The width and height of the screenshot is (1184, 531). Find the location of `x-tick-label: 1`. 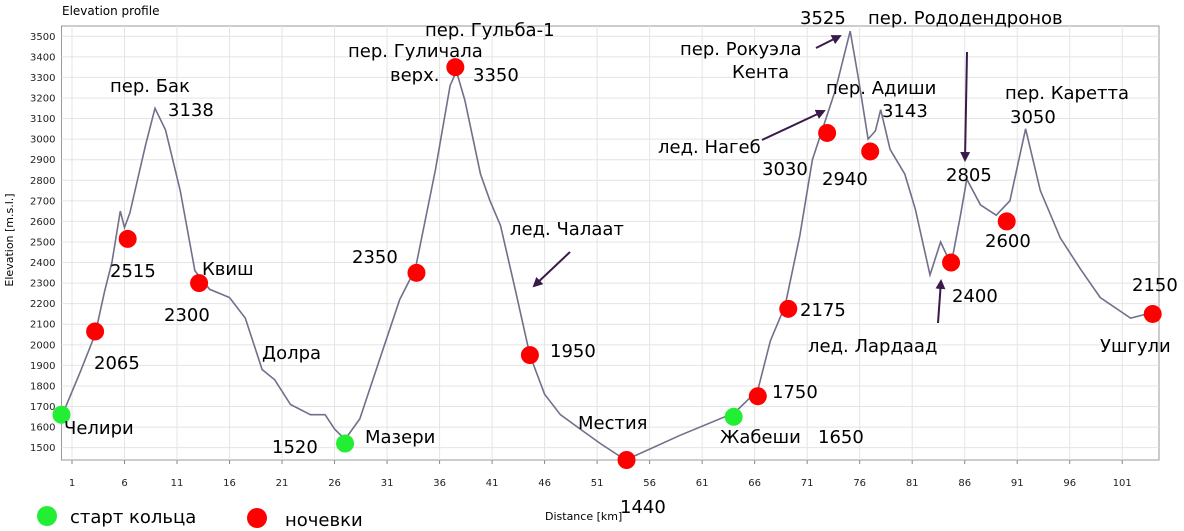

x-tick-label: 1 is located at coordinates (72, 483).